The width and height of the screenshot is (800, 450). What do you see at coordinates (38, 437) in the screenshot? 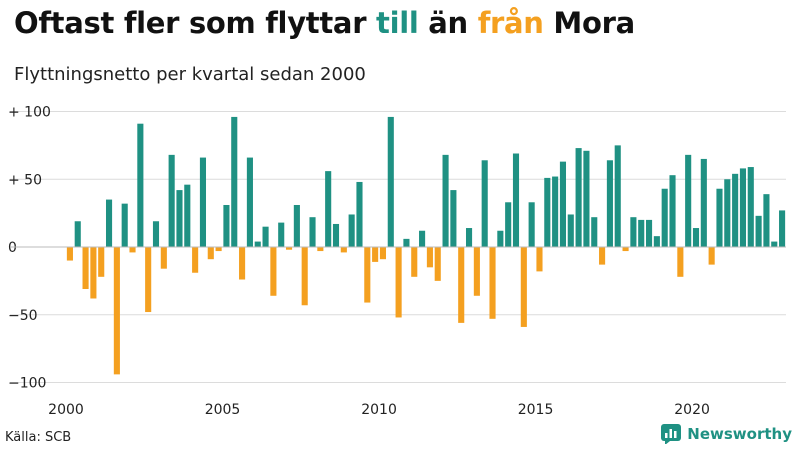
I see `source-note: Källa: SCB` at bounding box center [38, 437].